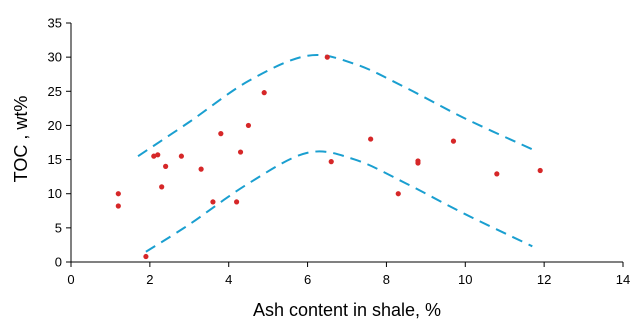 The height and width of the screenshot is (321, 632). What do you see at coordinates (21, 139) in the screenshot?
I see `y-axis-title: TOC , wt%` at bounding box center [21, 139].